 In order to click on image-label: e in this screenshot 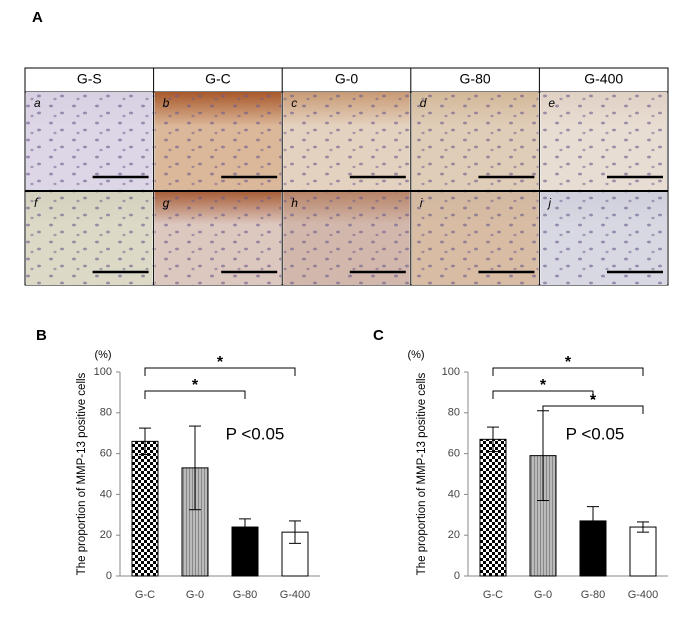, I will do `click(551, 103)`.